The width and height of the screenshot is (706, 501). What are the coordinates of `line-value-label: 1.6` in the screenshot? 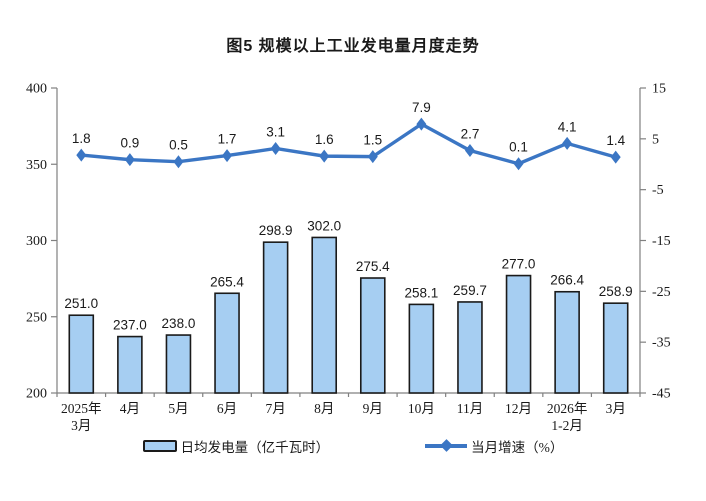 It's located at (324, 139).